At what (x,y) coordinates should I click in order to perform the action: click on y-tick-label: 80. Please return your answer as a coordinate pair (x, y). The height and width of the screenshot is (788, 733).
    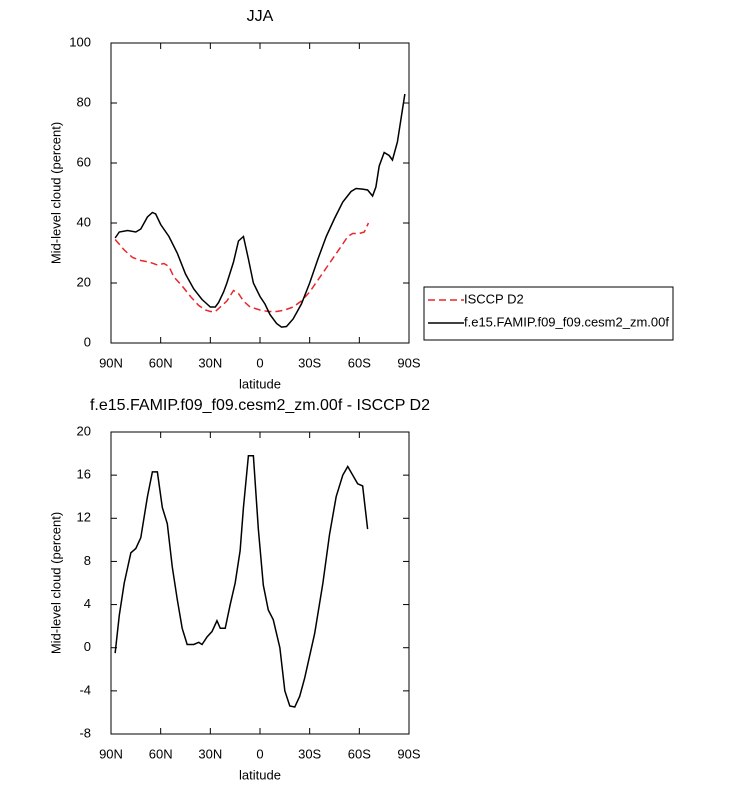
    Looking at the image, I should click on (84, 101).